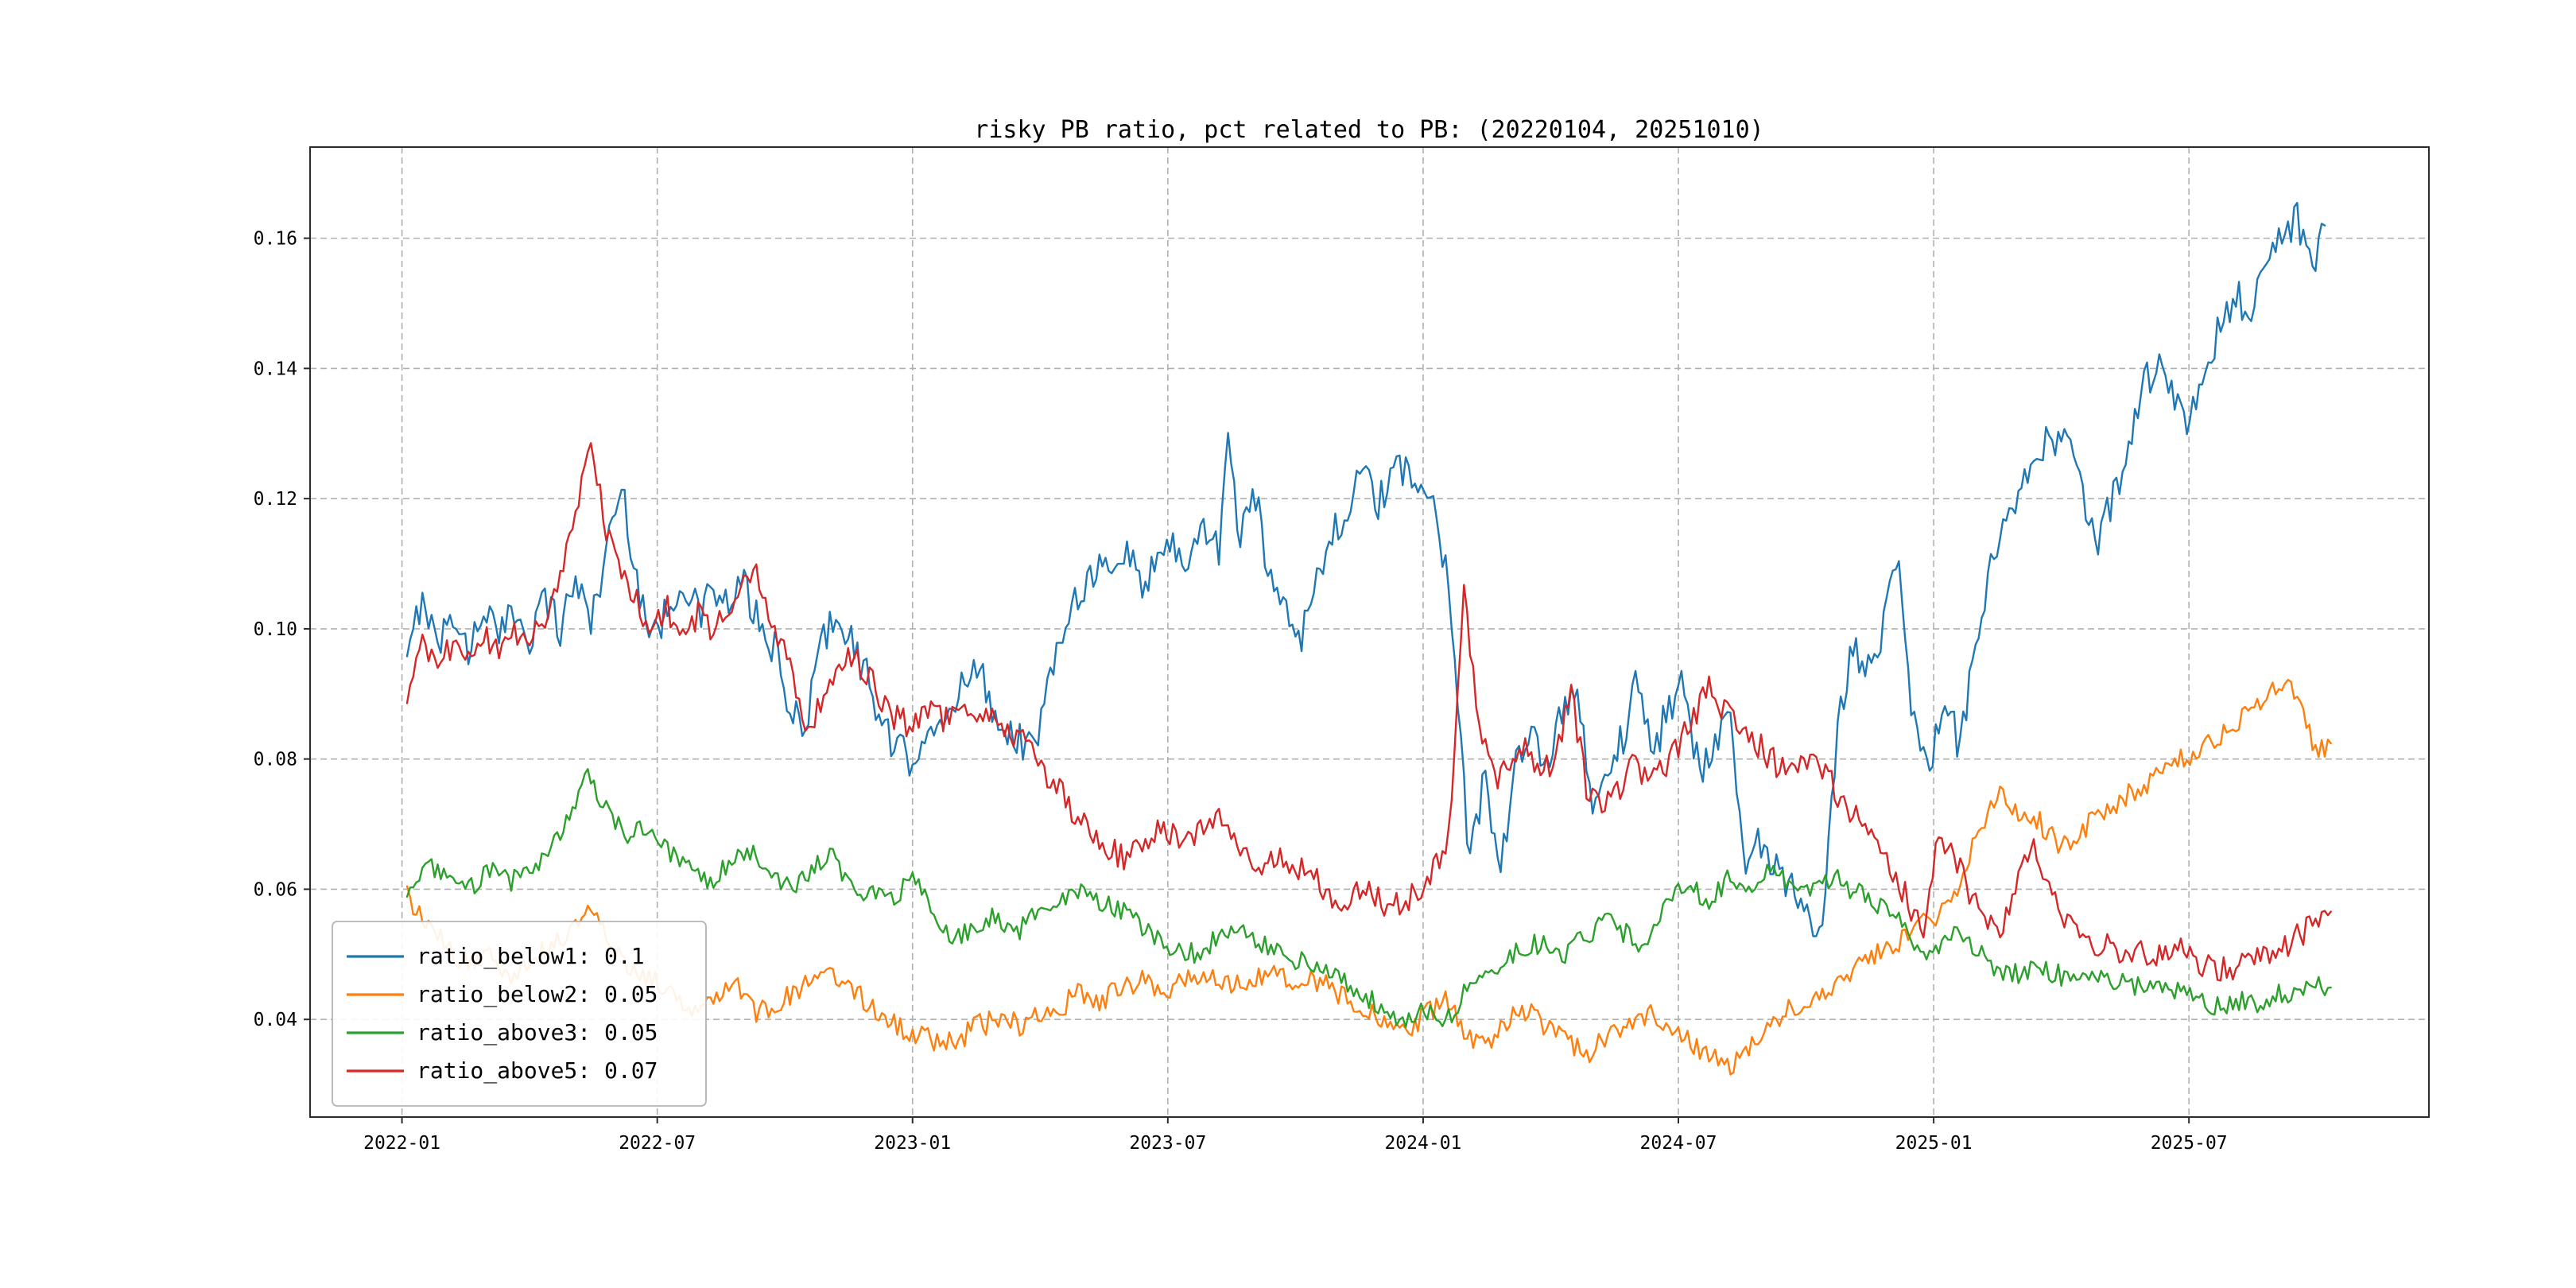  What do you see at coordinates (538, 1070) in the screenshot?
I see `legend-label-ratio_above5: ratio_above5: 0.07` at bounding box center [538, 1070].